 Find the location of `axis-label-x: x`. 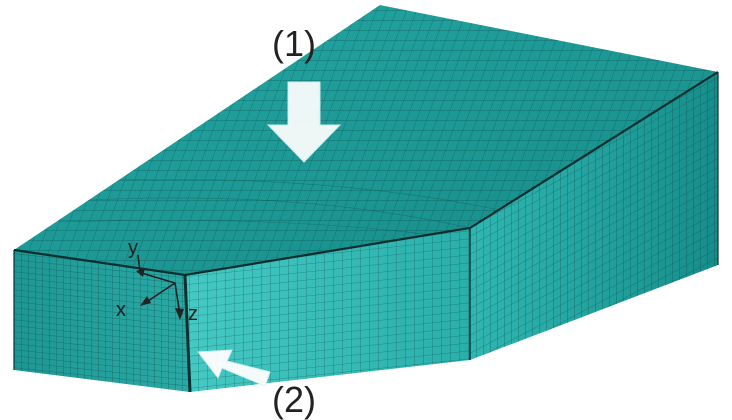

axis-label-x: x is located at coordinates (121, 310).